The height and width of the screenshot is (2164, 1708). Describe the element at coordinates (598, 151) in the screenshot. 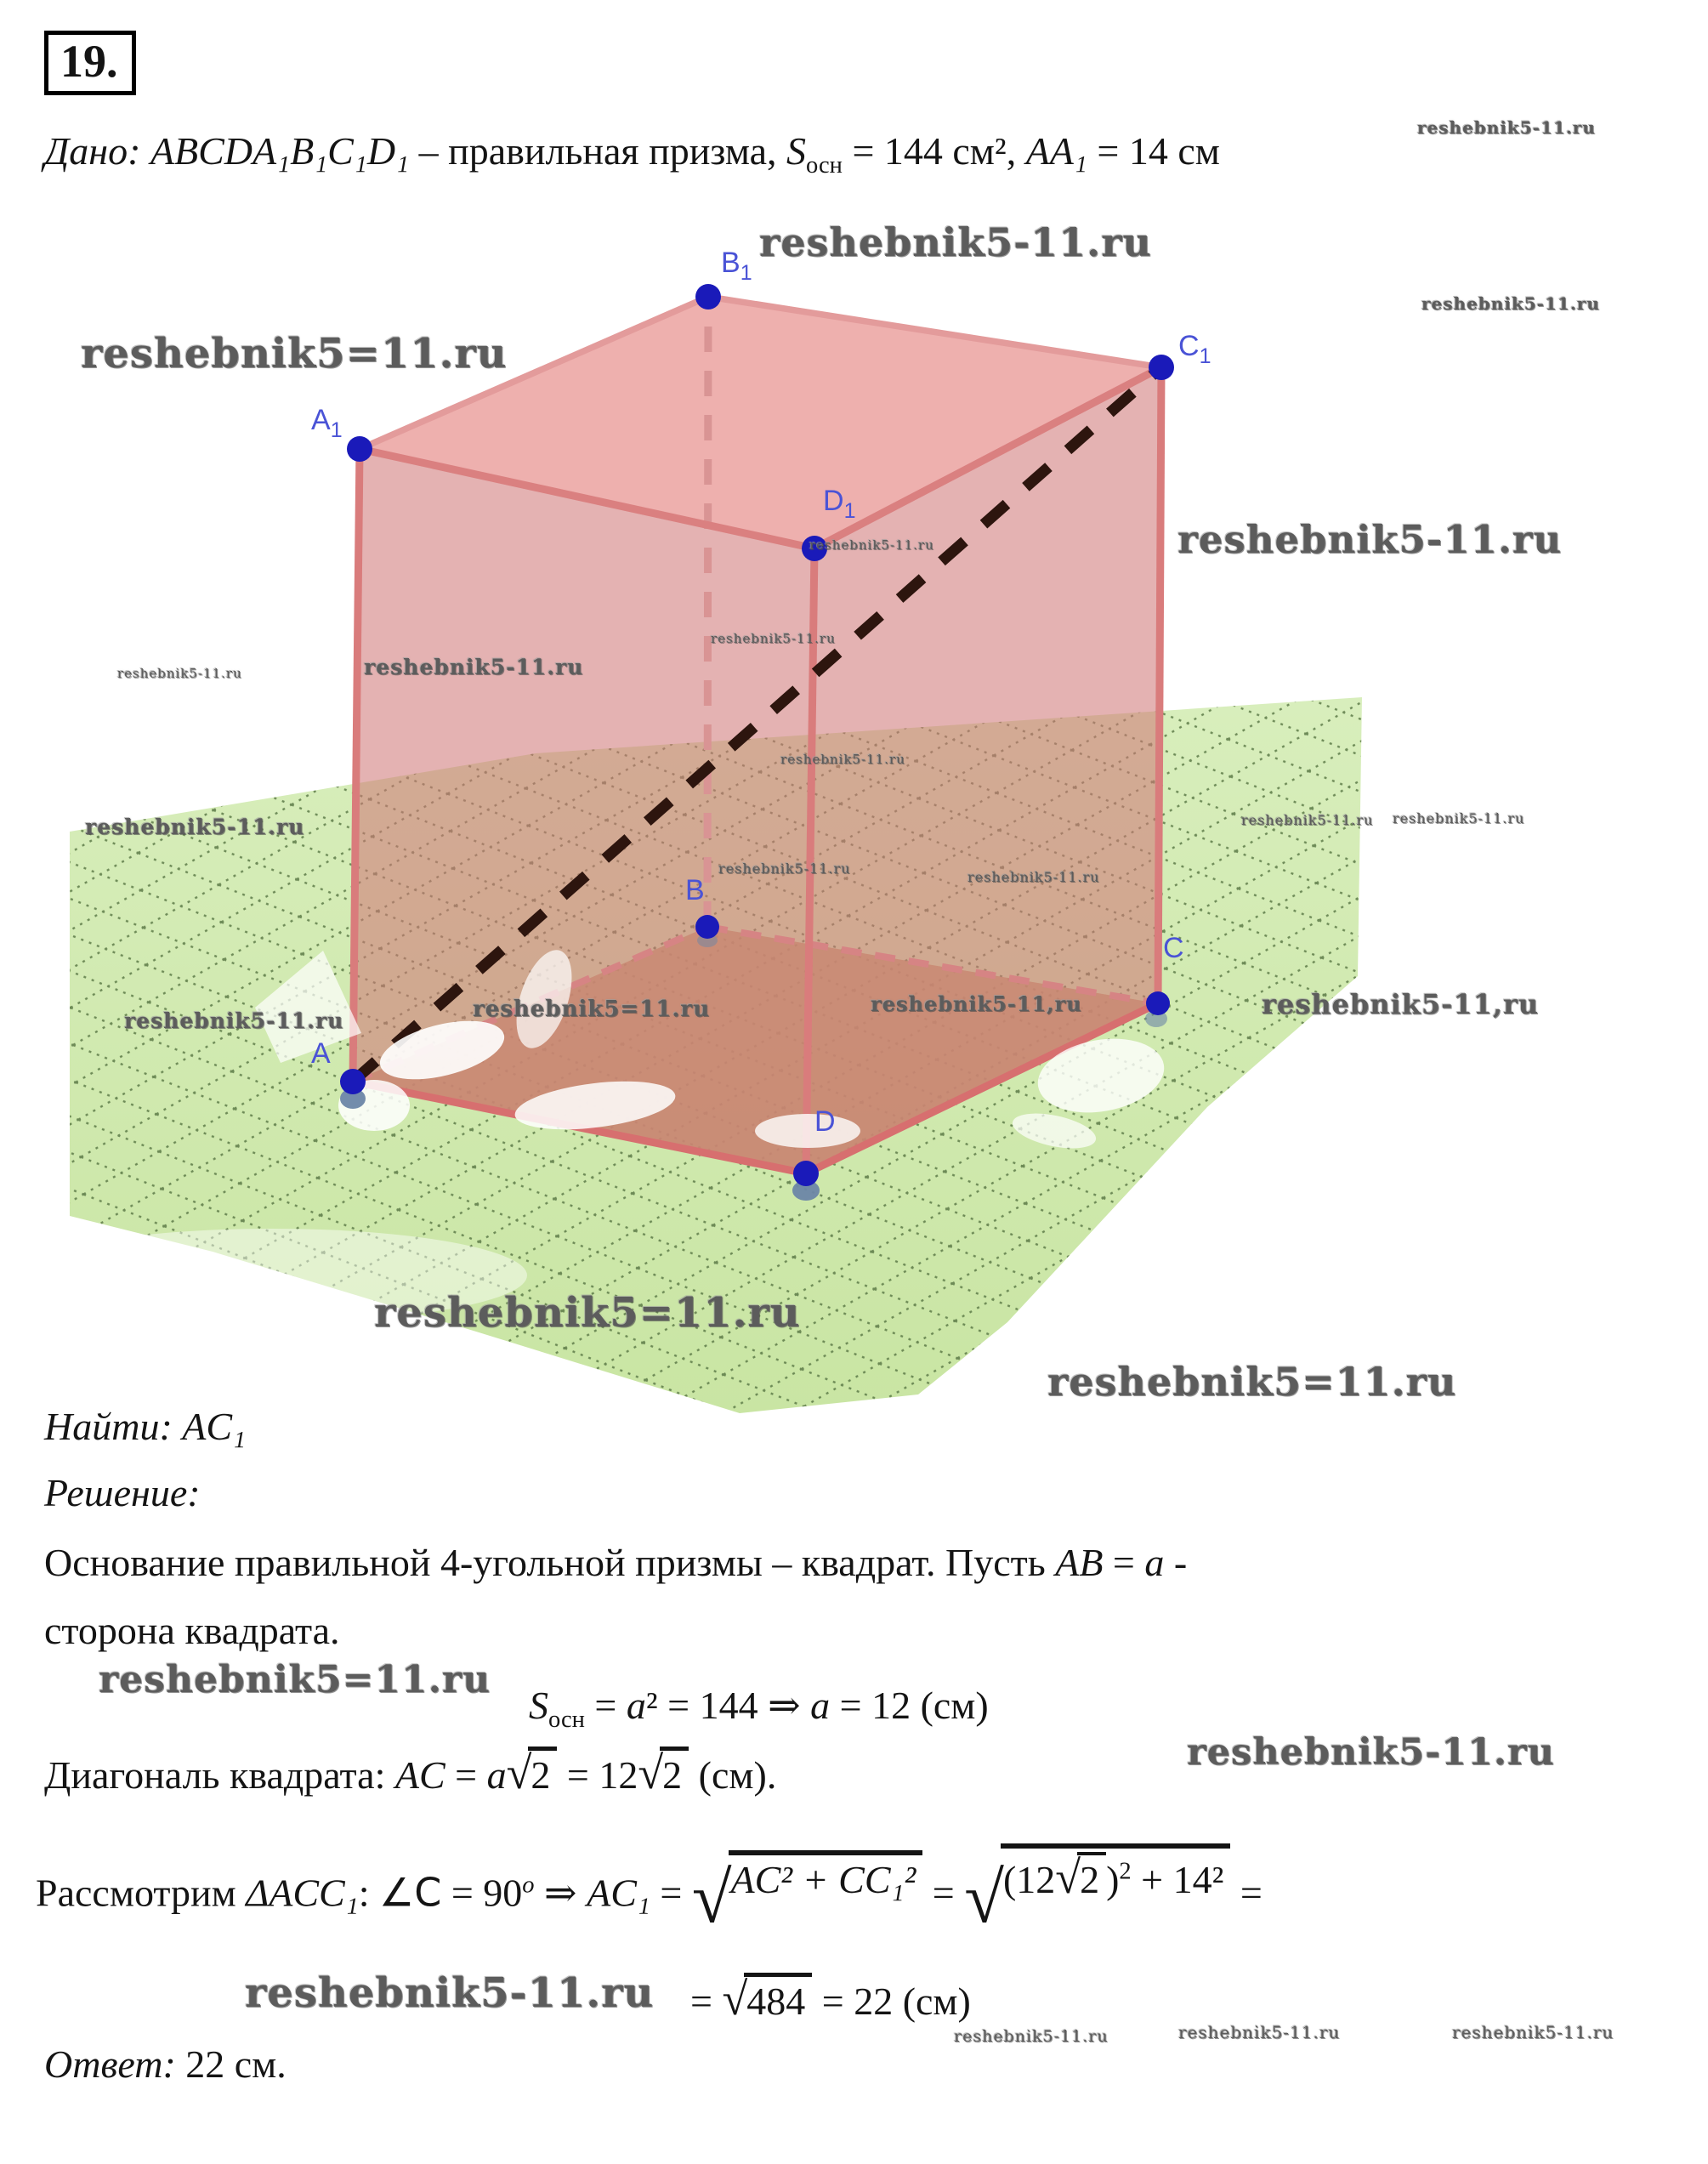

I see `given-text: – правильная призма,` at that location.